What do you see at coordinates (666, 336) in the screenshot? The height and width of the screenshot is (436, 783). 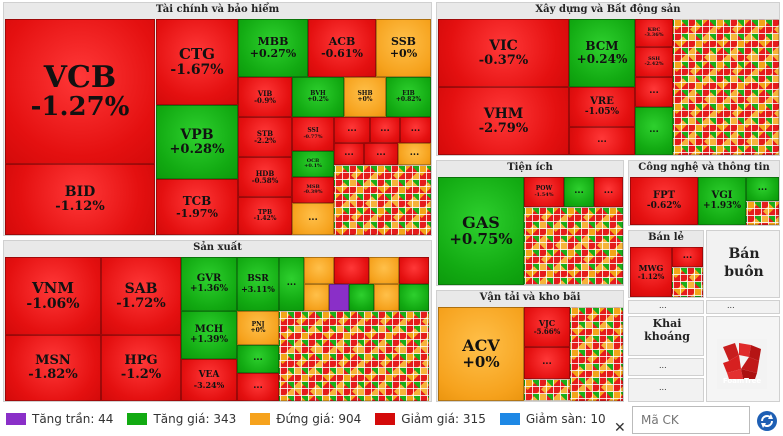 I see `sector-mining: Khai khoáng` at bounding box center [666, 336].